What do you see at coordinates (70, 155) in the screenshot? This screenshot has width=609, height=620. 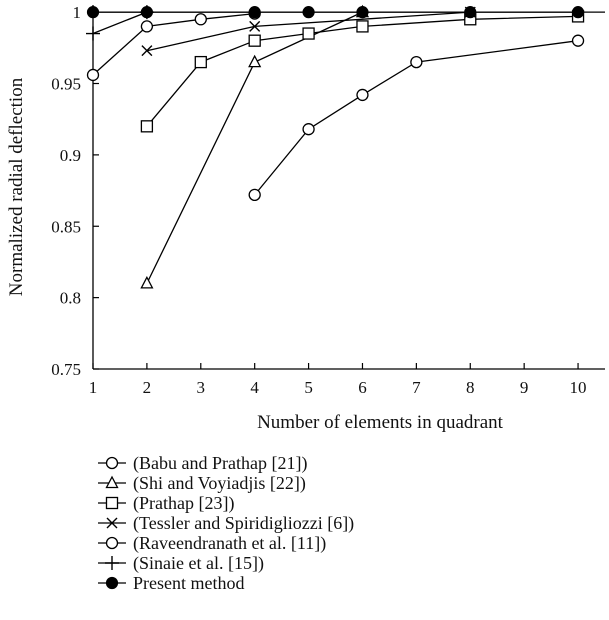 I see `y-tick-label: 0.9` at bounding box center [70, 155].